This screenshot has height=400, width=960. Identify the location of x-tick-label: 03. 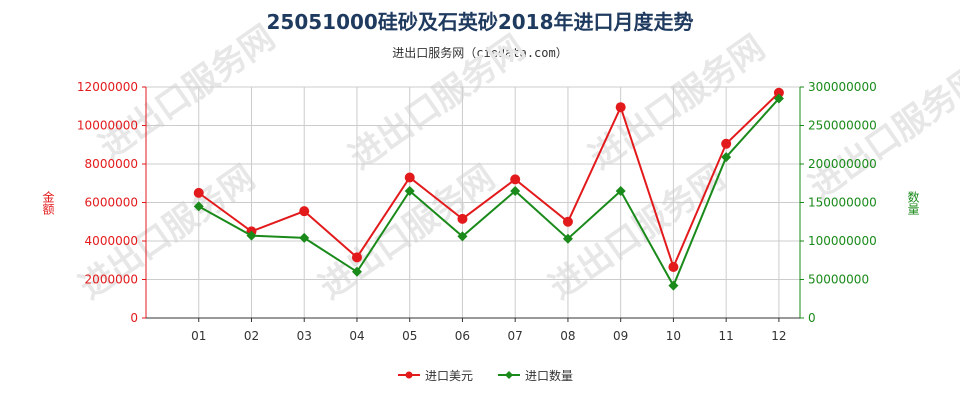
(304, 336).